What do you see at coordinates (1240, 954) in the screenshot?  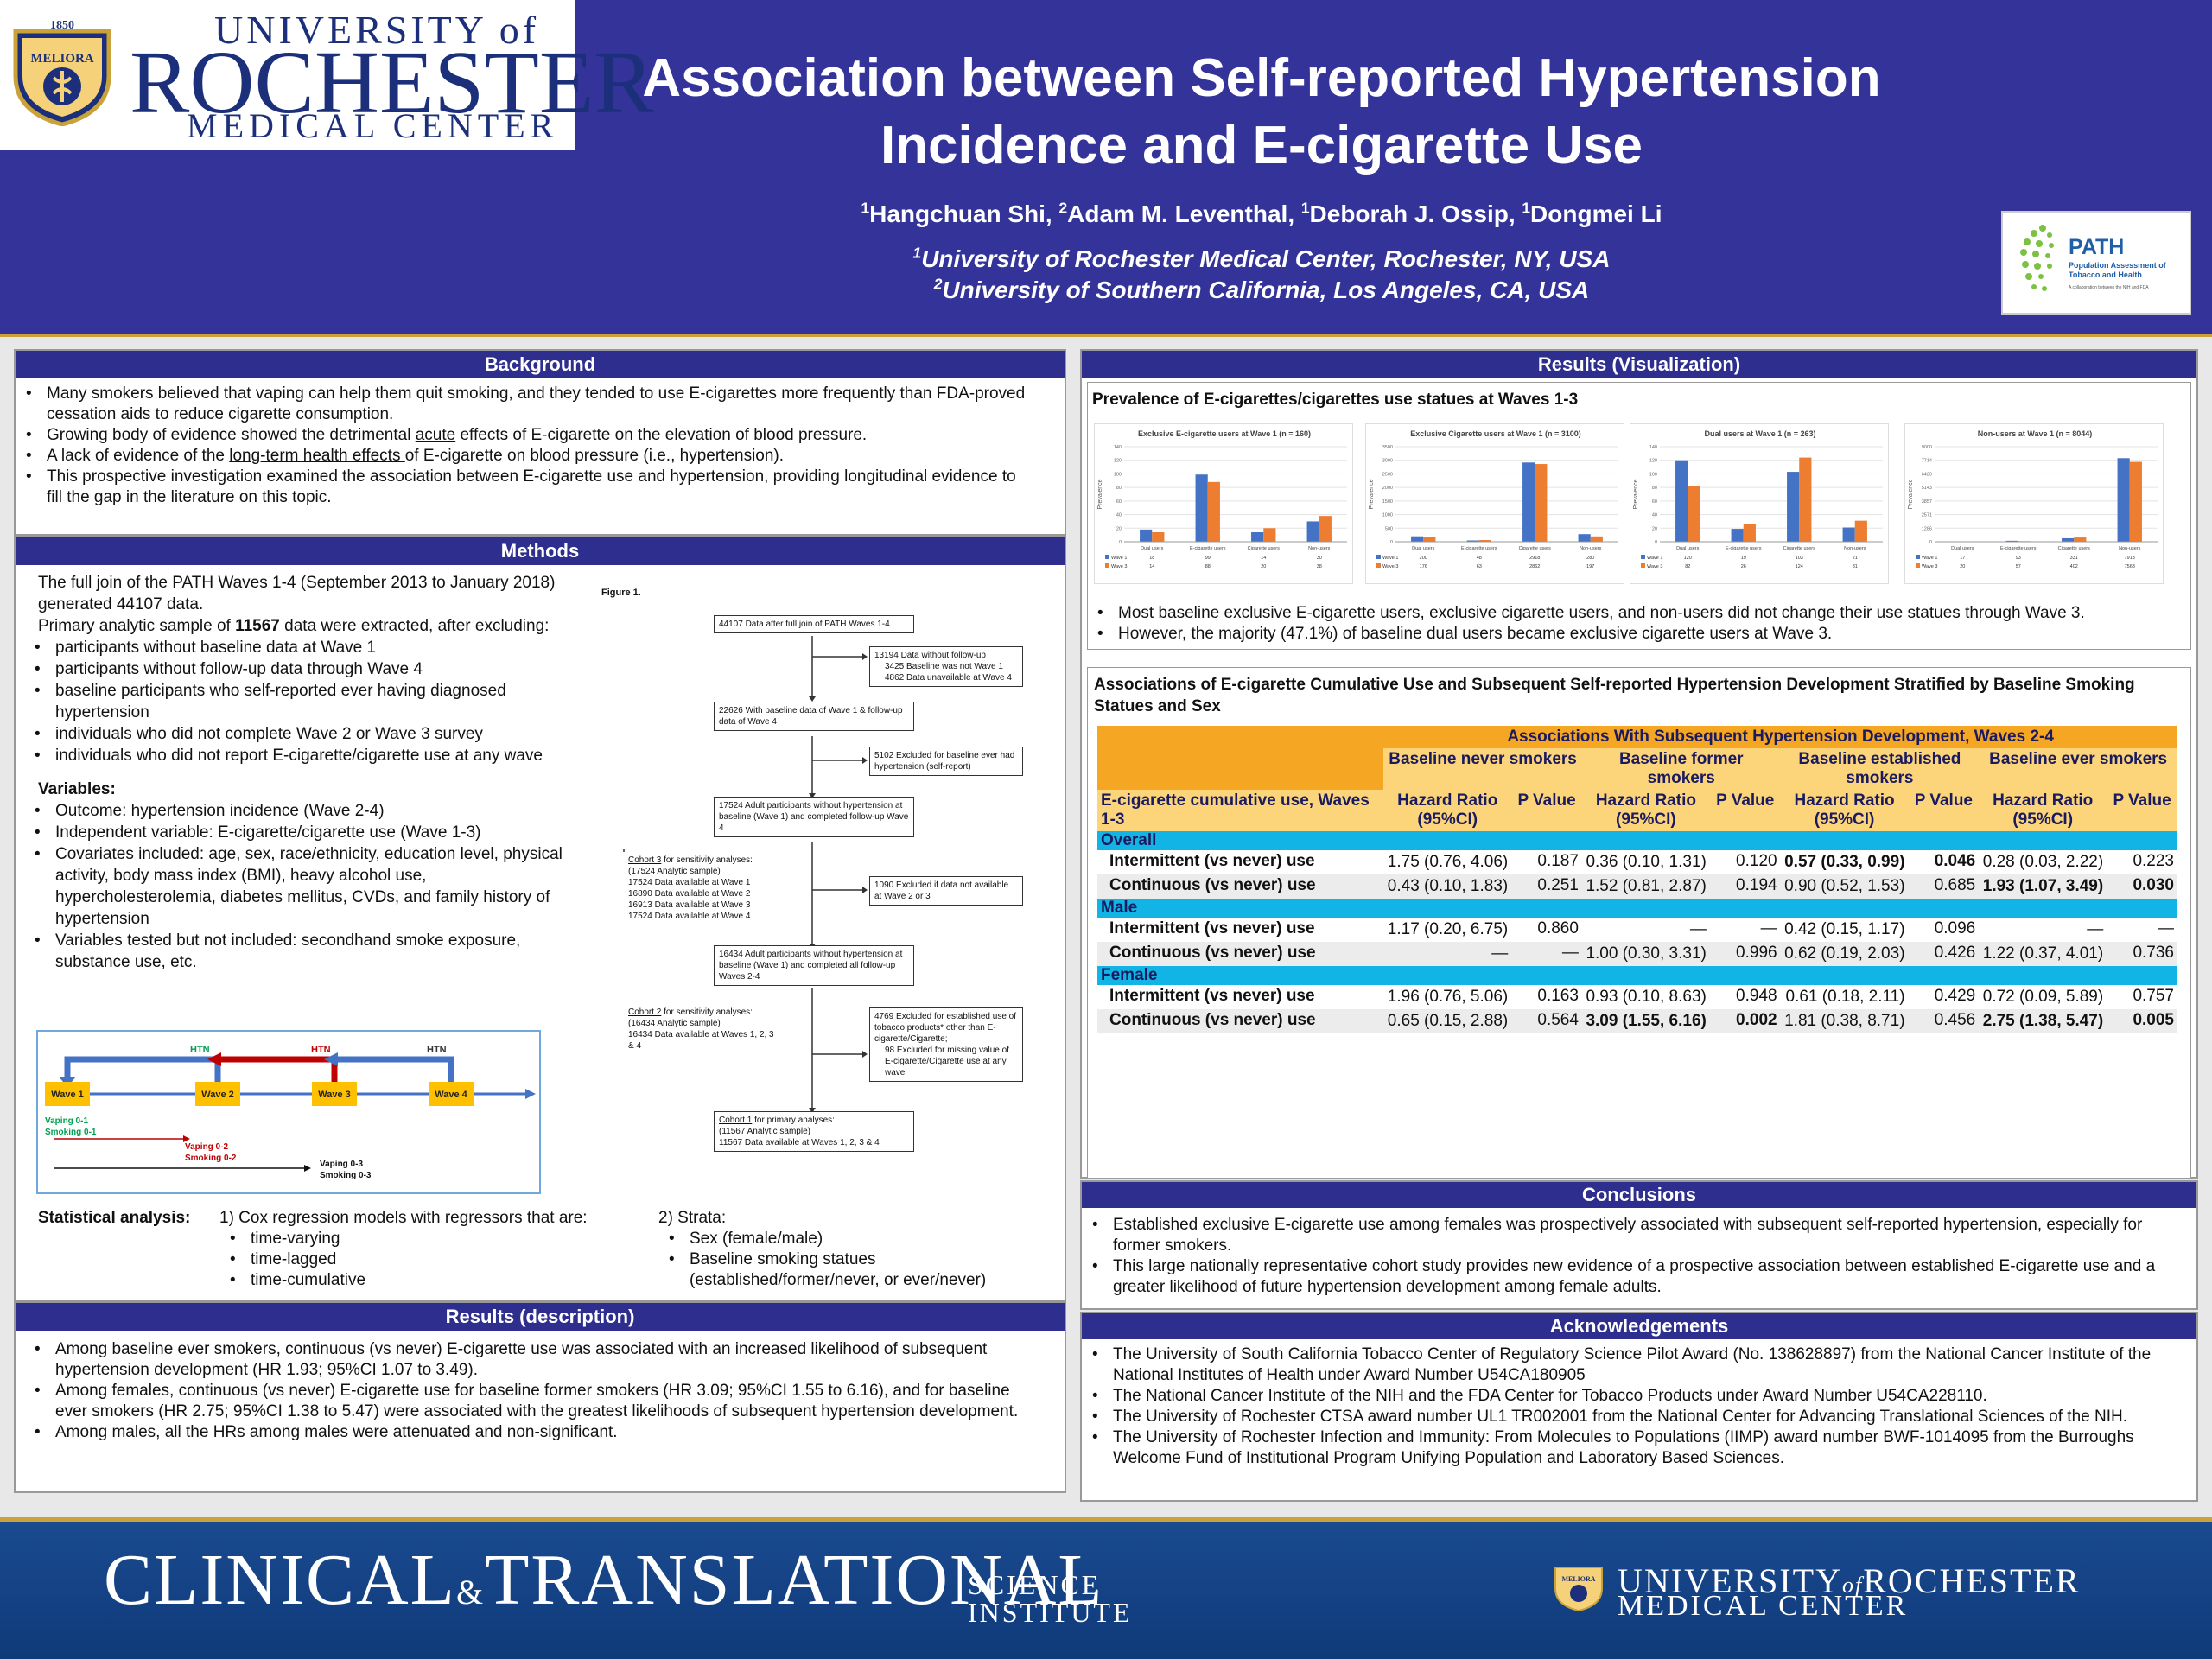 I see `table-row-label: Continuous (vs never) use` at bounding box center [1240, 954].